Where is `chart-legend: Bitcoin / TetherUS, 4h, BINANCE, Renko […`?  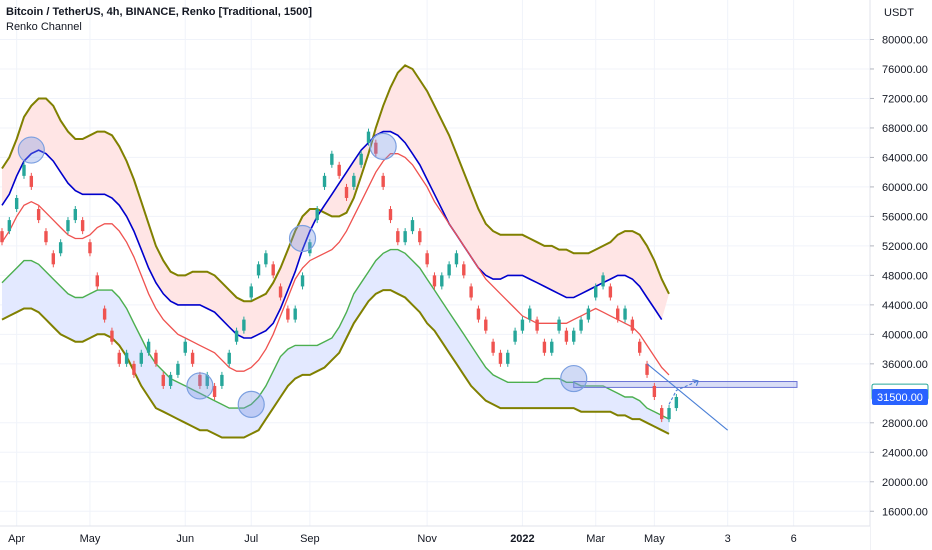
chart-legend: Bitcoin / TetherUS, 4h, BINANCE, Renko [… is located at coordinates (159, 20).